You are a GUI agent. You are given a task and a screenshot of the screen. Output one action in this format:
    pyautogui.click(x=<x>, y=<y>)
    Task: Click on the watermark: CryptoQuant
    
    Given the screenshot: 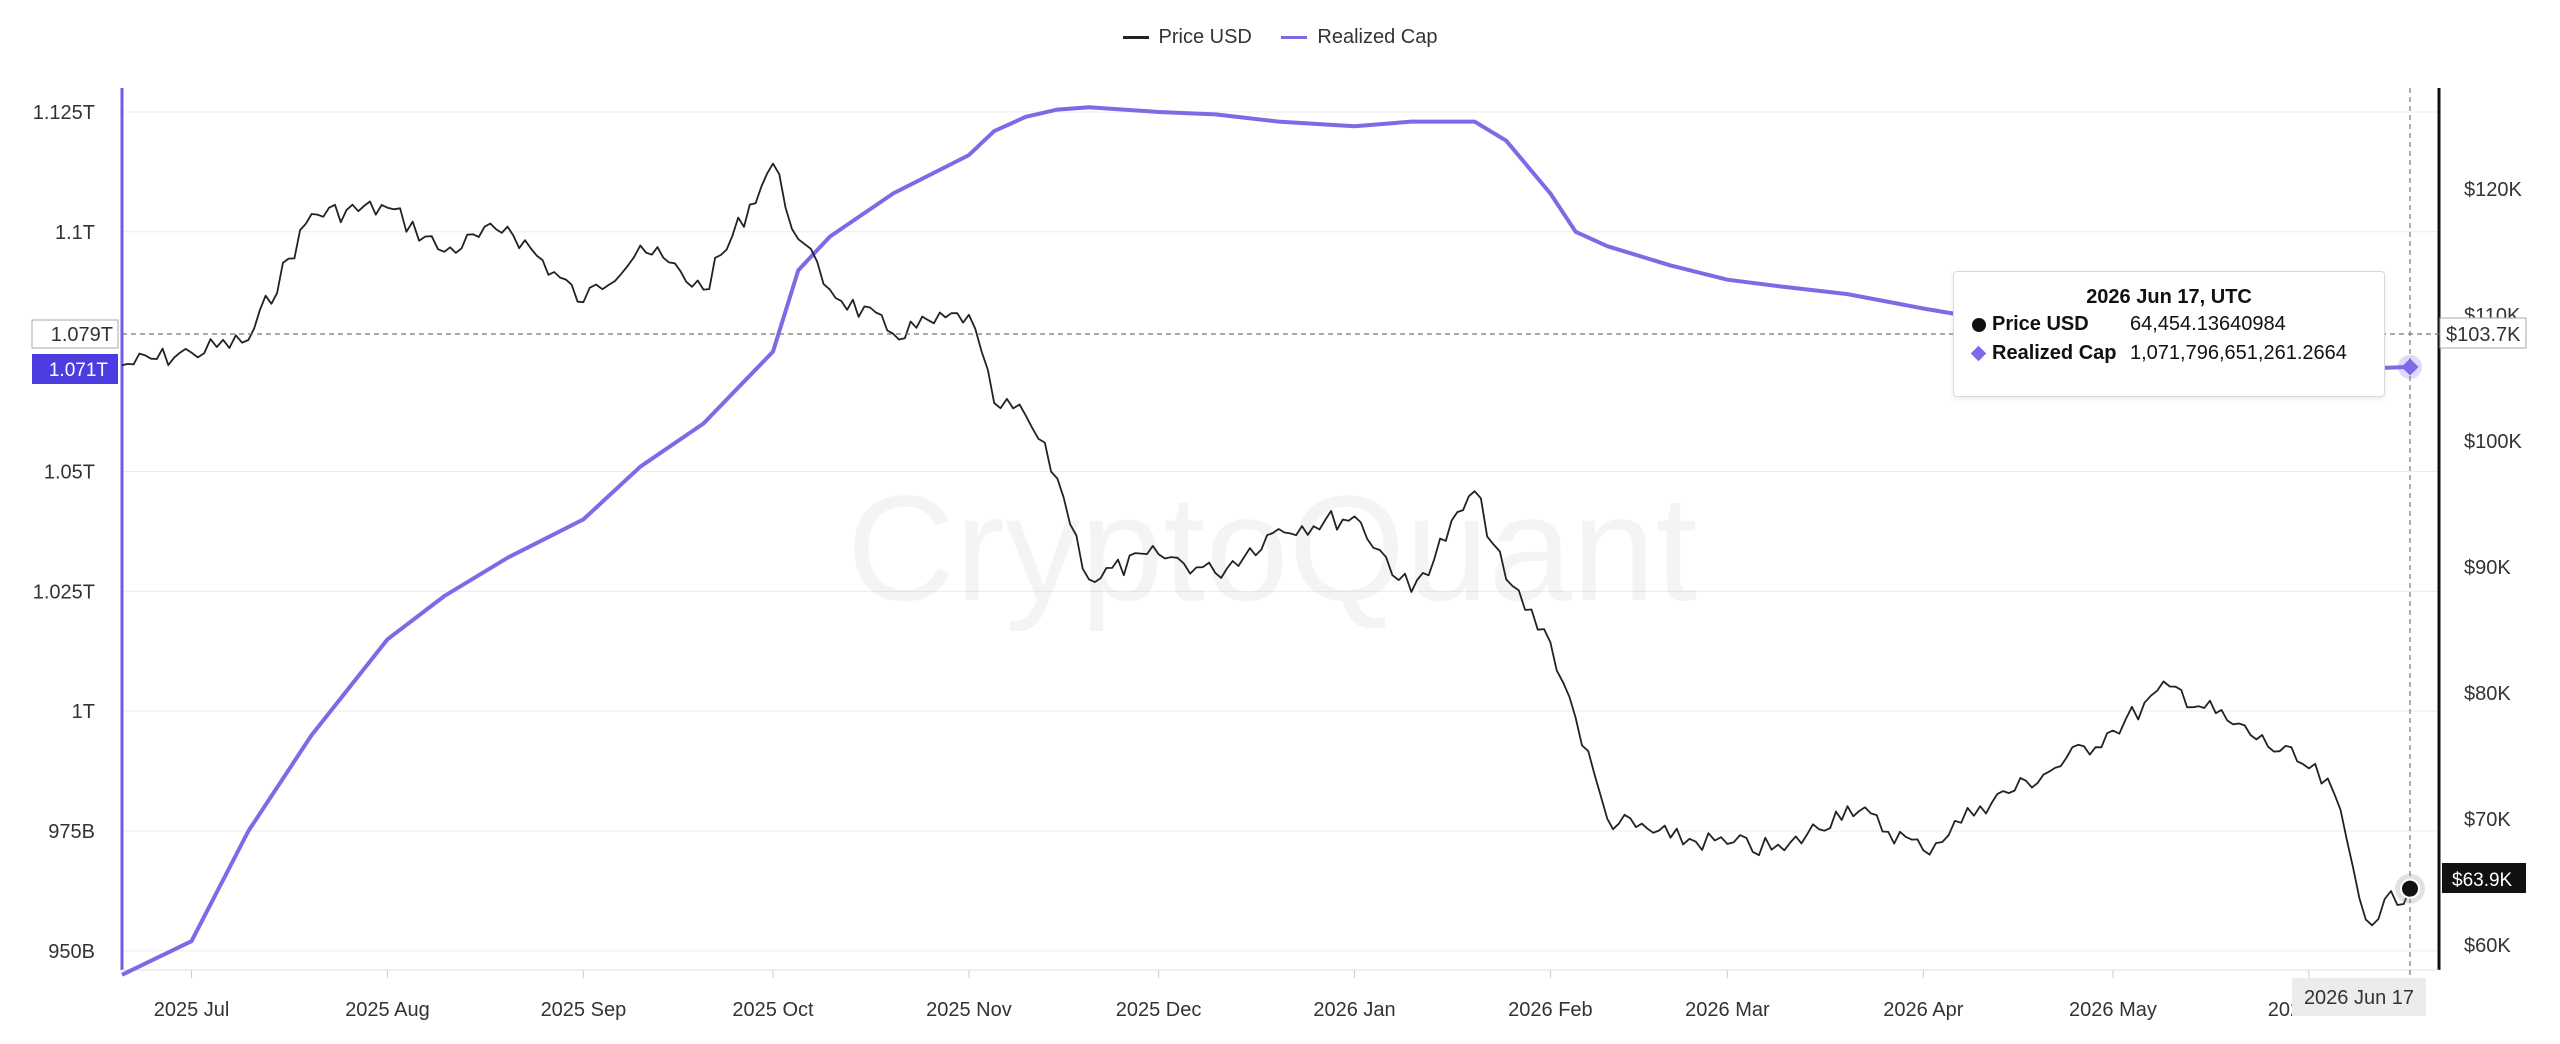 What is the action you would take?
    pyautogui.click(x=1272, y=548)
    